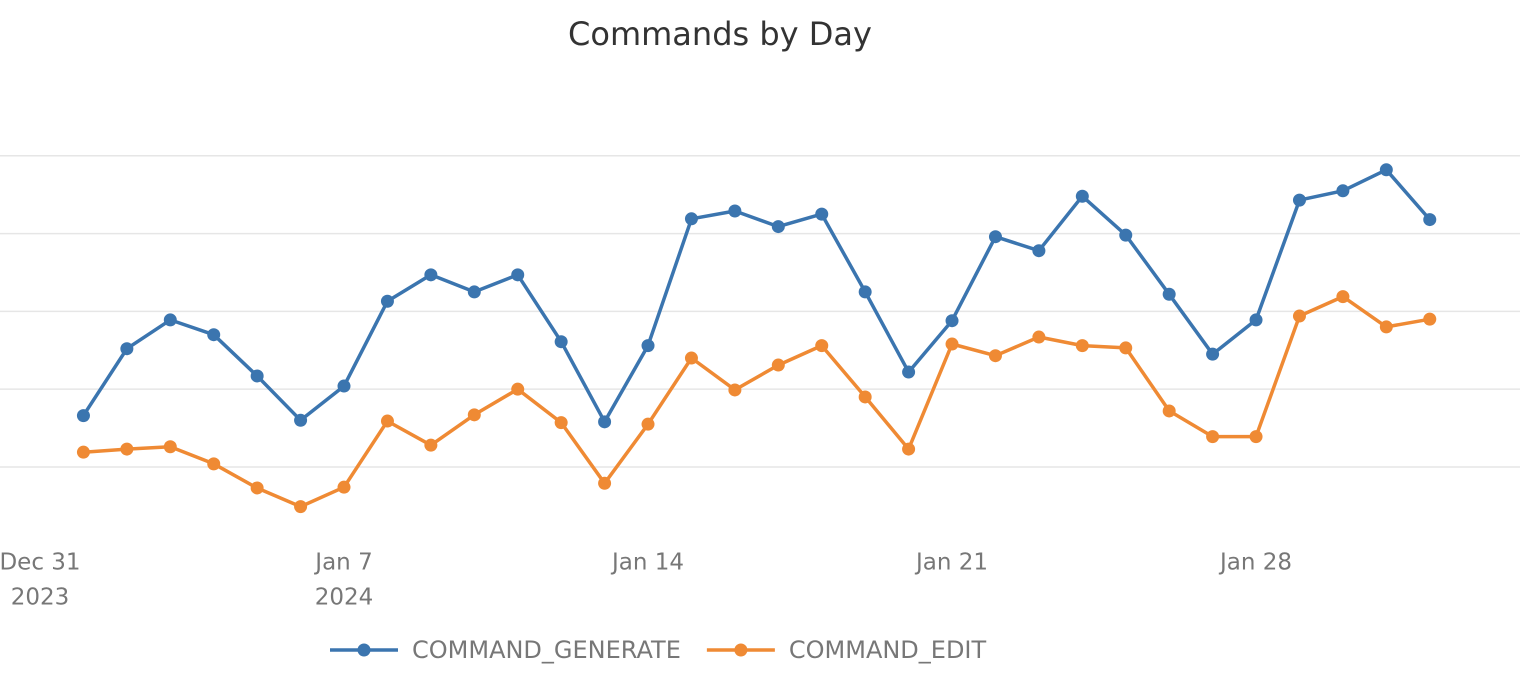 The image size is (1520, 696). Describe the element at coordinates (1255, 563) in the screenshot. I see `x-tick-label: Jan 28` at that location.